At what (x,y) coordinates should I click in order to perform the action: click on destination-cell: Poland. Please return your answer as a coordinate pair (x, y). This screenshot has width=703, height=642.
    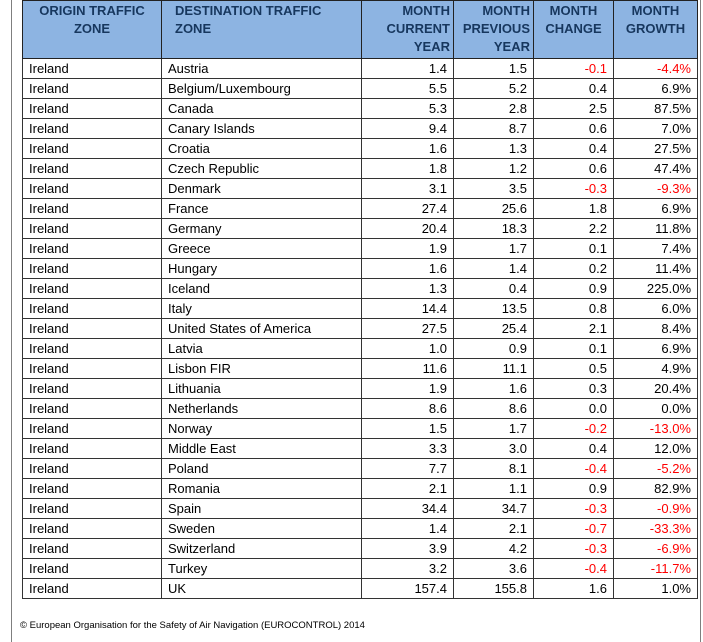
    Looking at the image, I should click on (261, 468).